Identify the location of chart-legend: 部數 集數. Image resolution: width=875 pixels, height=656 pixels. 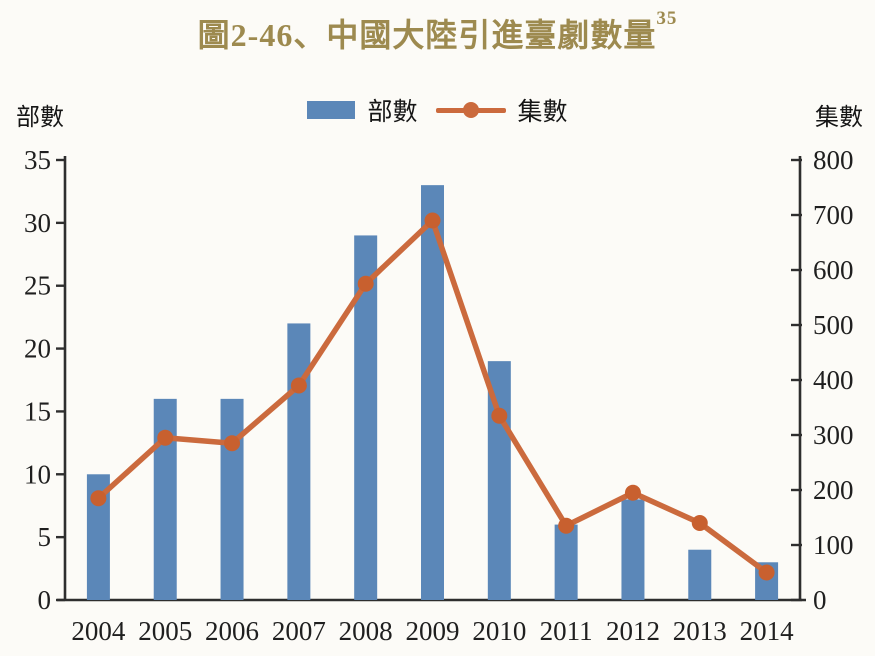
(437, 110).